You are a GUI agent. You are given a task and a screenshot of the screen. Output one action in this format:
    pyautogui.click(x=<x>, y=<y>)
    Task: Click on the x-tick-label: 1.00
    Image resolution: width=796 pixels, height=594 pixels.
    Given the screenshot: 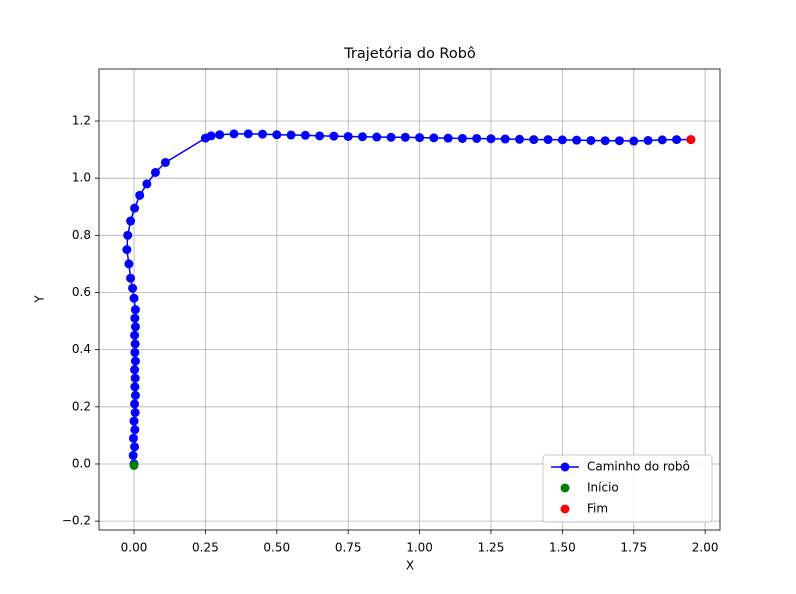 What is the action you would take?
    pyautogui.click(x=419, y=548)
    